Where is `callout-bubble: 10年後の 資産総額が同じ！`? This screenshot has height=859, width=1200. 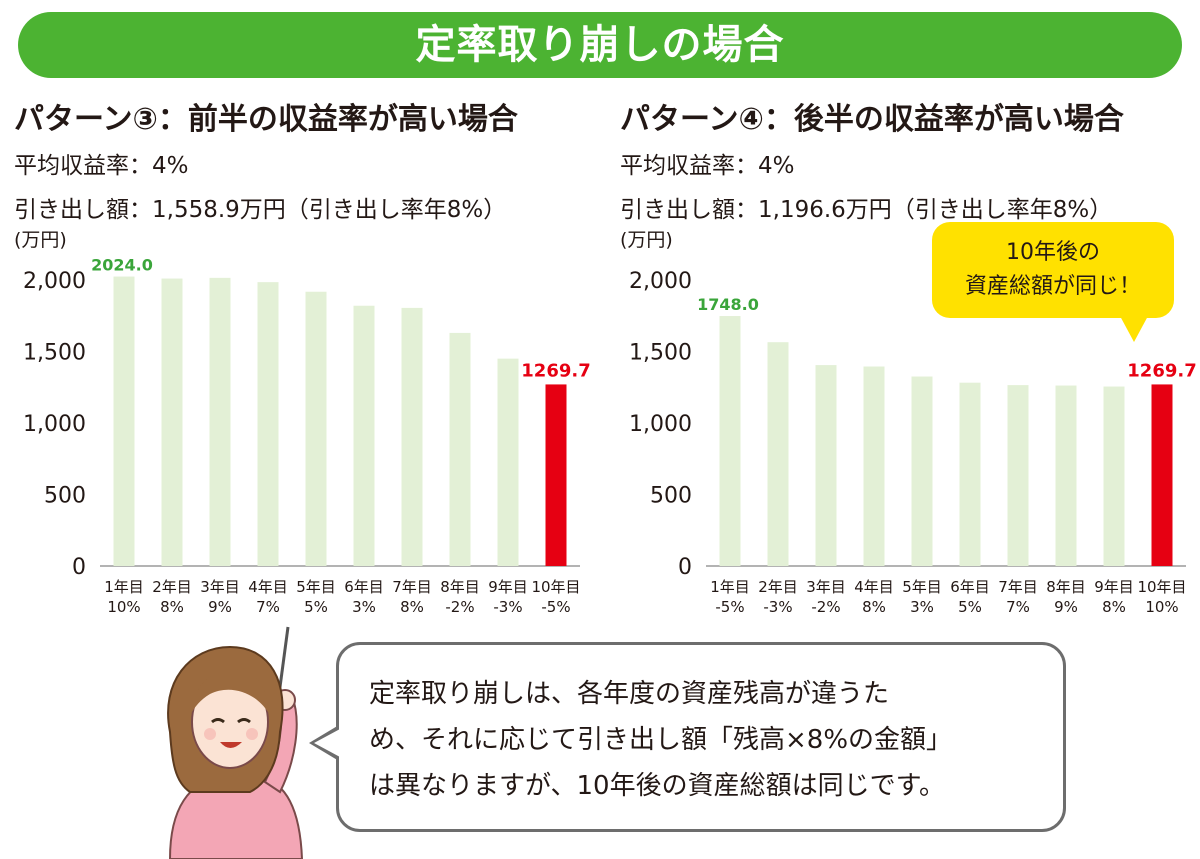
callout-bubble: 10年後の 資産総額が同じ！ is located at coordinates (1053, 270).